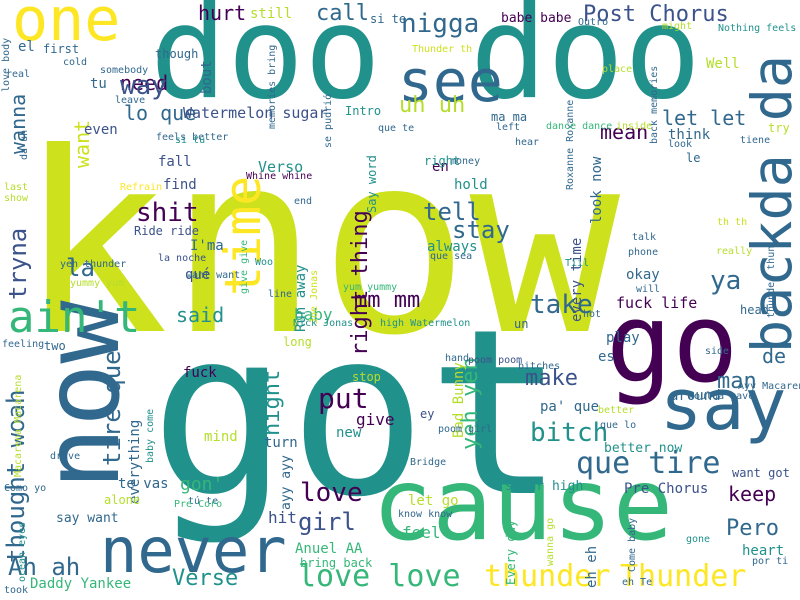  Describe the element at coordinates (593, 22) in the screenshot. I see `word: Outro` at that location.